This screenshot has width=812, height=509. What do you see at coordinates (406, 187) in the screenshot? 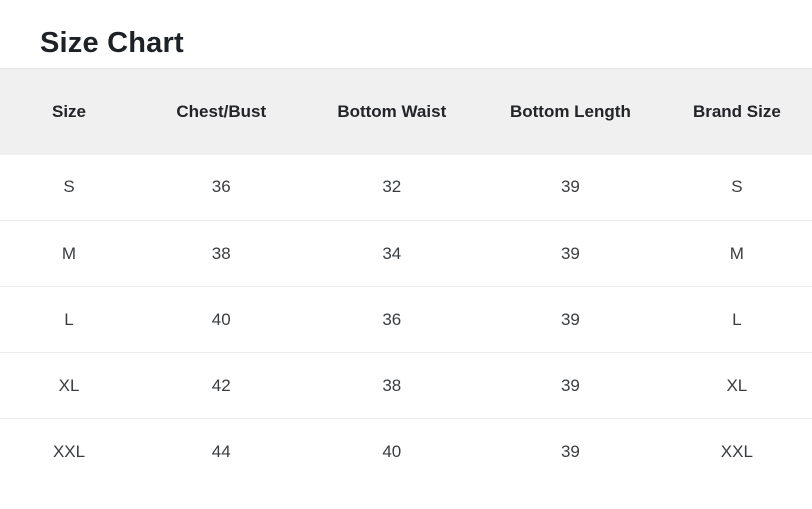
I see `table-row-s: S 36 32 39 S` at bounding box center [406, 187].